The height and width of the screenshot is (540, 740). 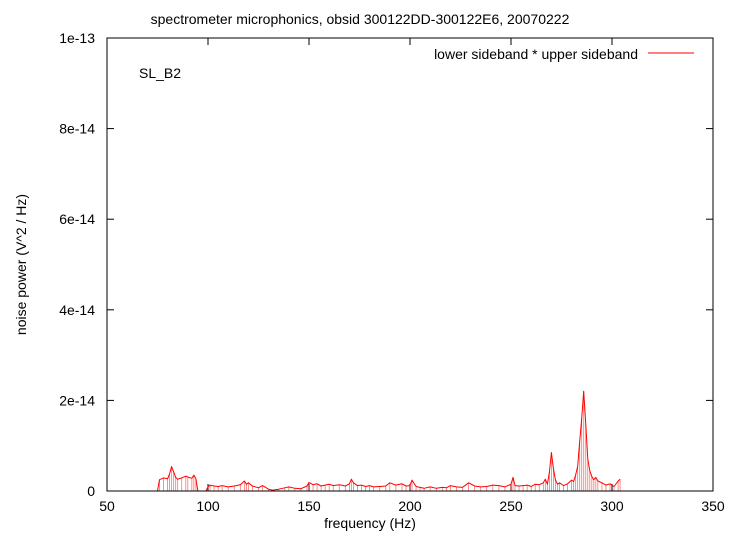 What do you see at coordinates (410, 506) in the screenshot?
I see `x-tick-label: 200` at bounding box center [410, 506].